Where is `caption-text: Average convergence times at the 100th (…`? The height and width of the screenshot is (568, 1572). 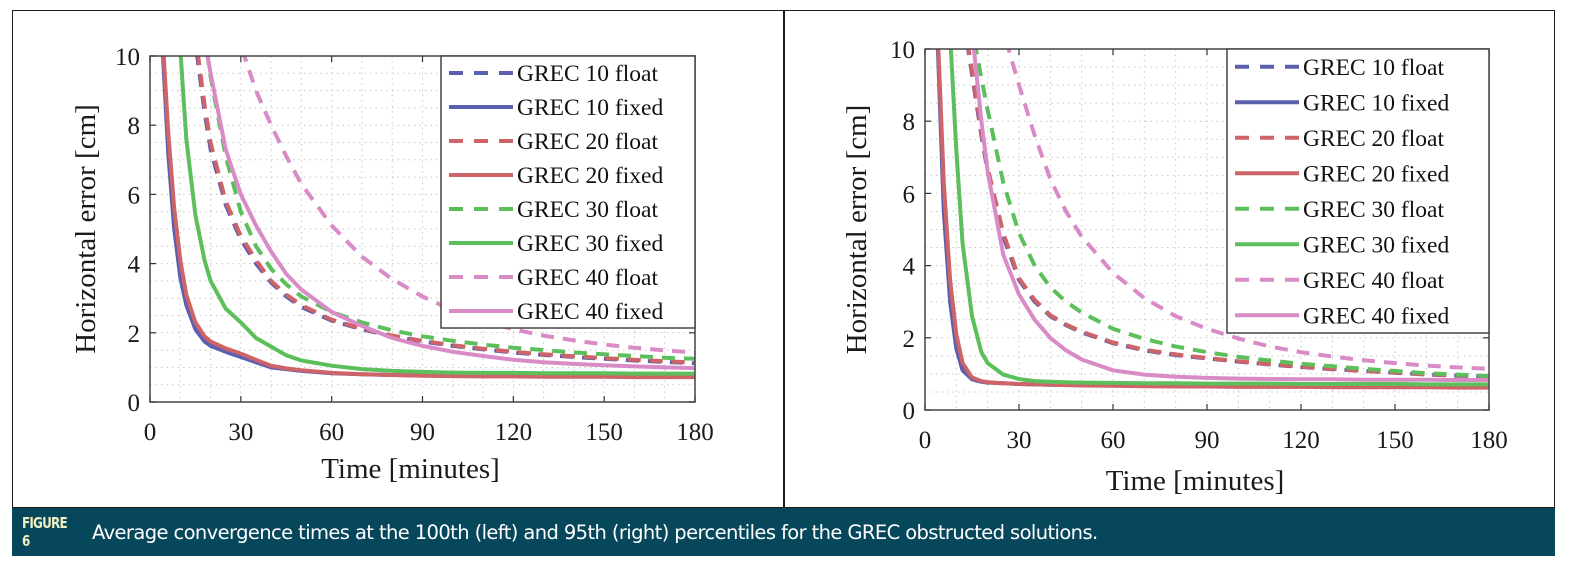
caption-text: Average convergence times at the 100th (… is located at coordinates (595, 532).